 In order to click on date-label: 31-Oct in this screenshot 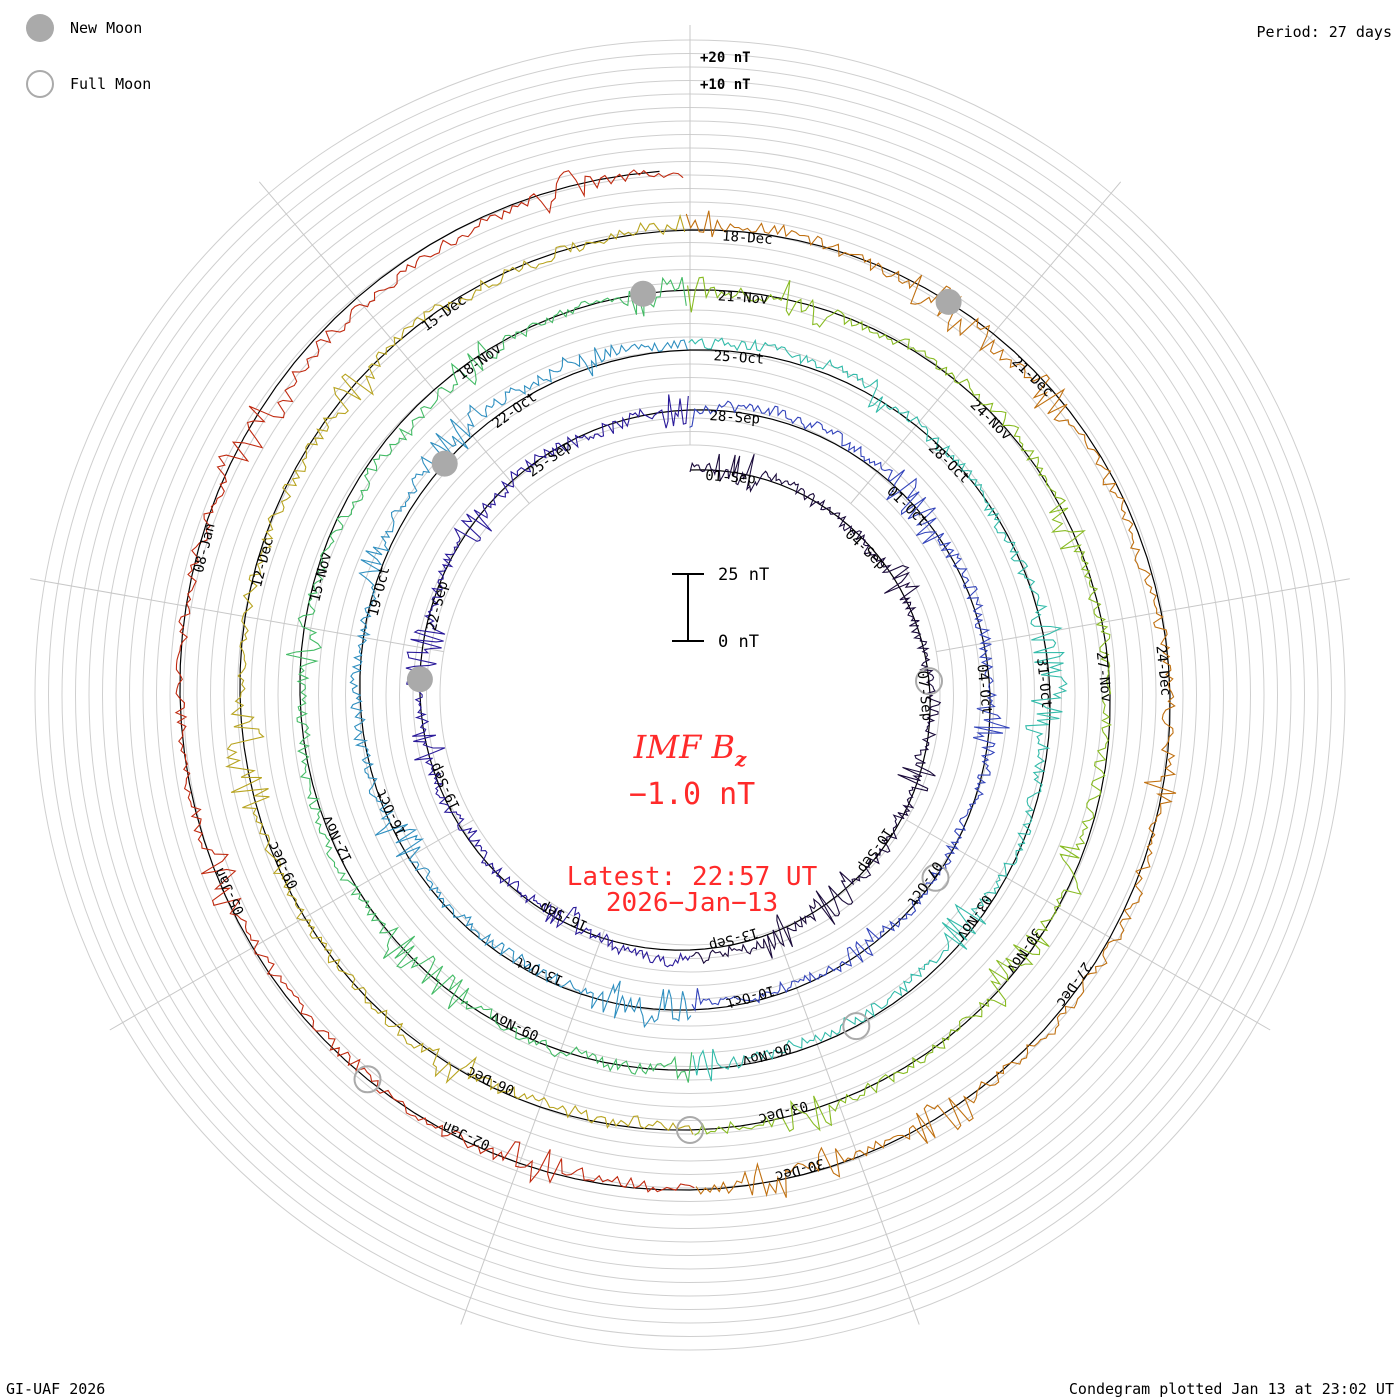, I will do `click(1043, 683)`.